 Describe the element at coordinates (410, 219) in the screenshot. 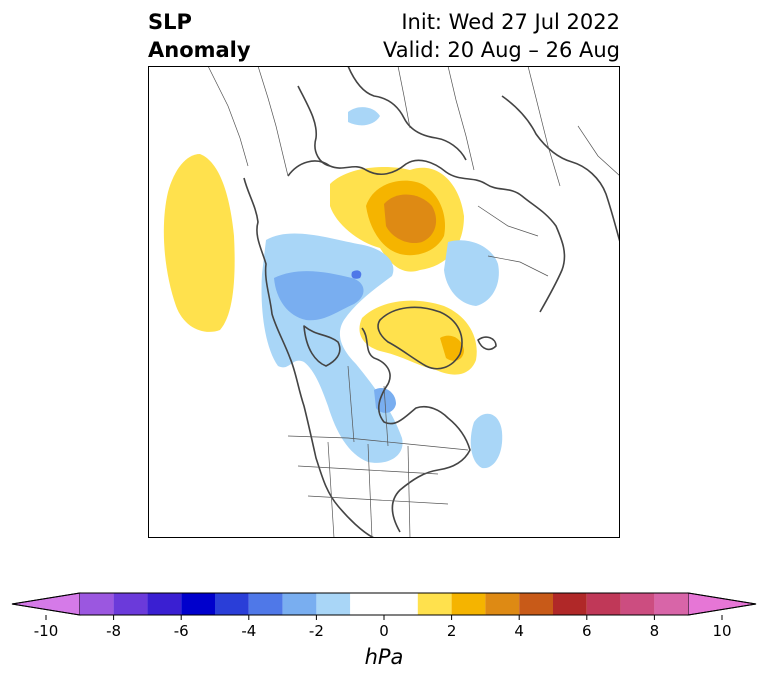

I see `positive-anomaly-arctic-max` at that location.